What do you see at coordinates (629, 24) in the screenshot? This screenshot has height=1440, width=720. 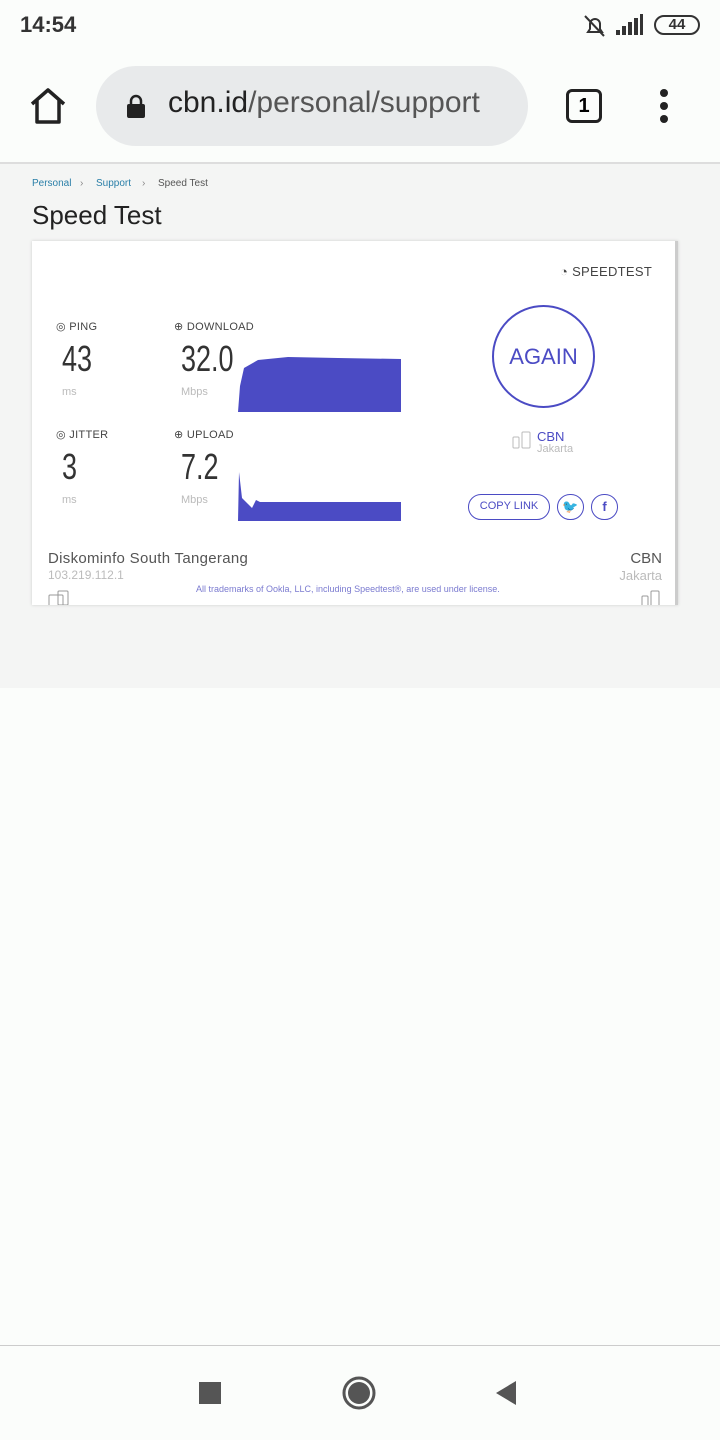 I see `signal-icon` at bounding box center [629, 24].